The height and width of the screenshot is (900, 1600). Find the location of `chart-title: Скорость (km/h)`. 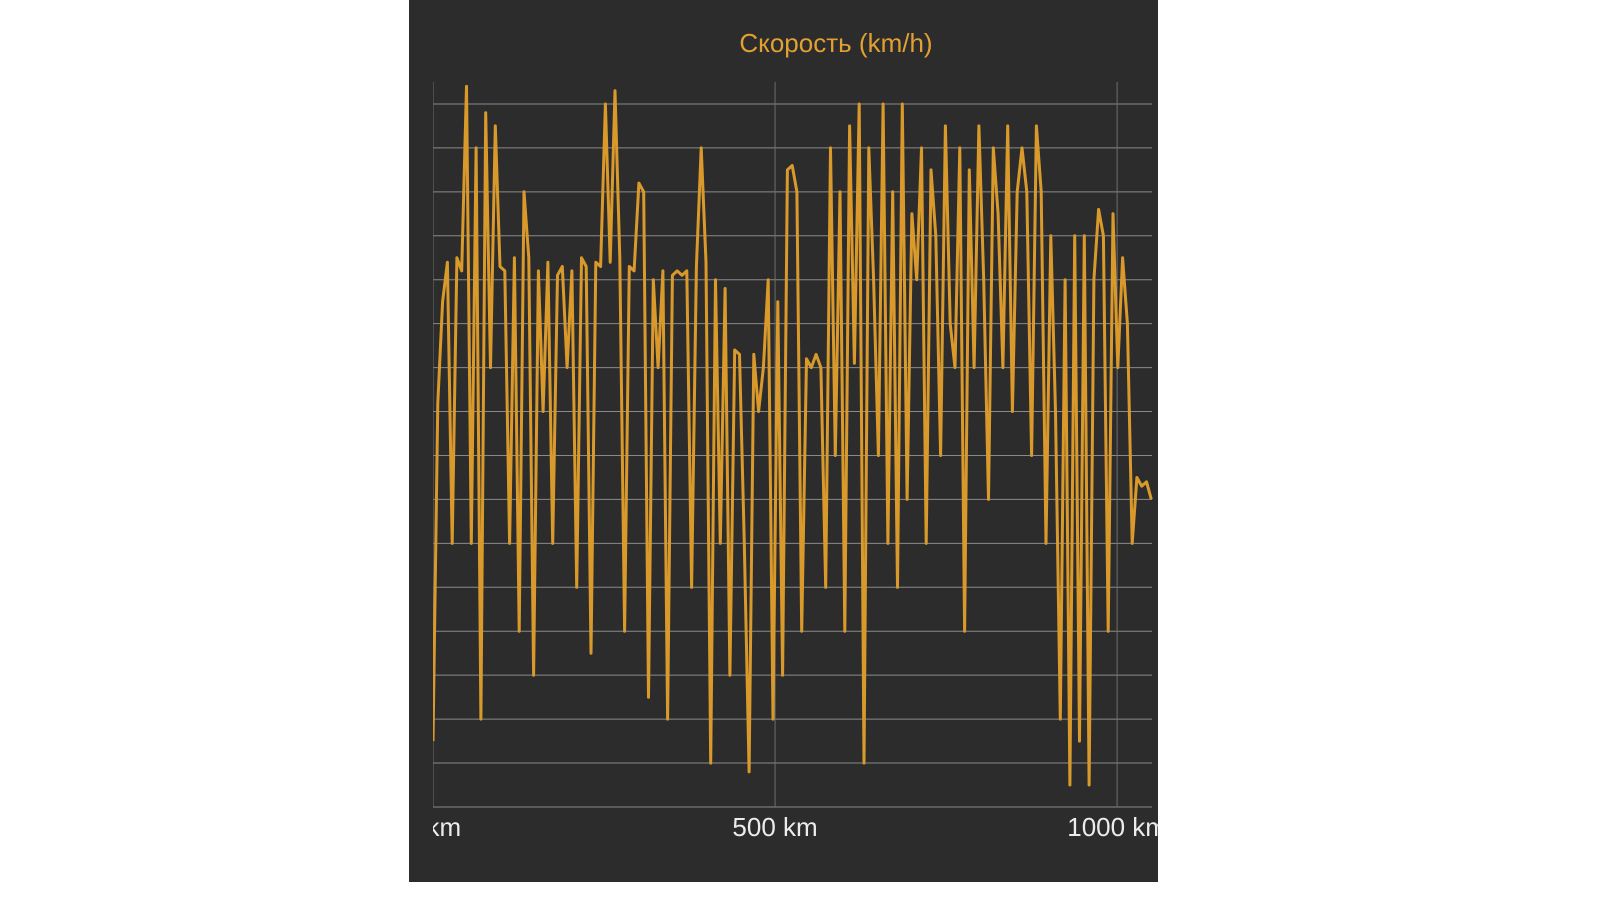

chart-title: Скорость (km/h) is located at coordinates (835, 43).